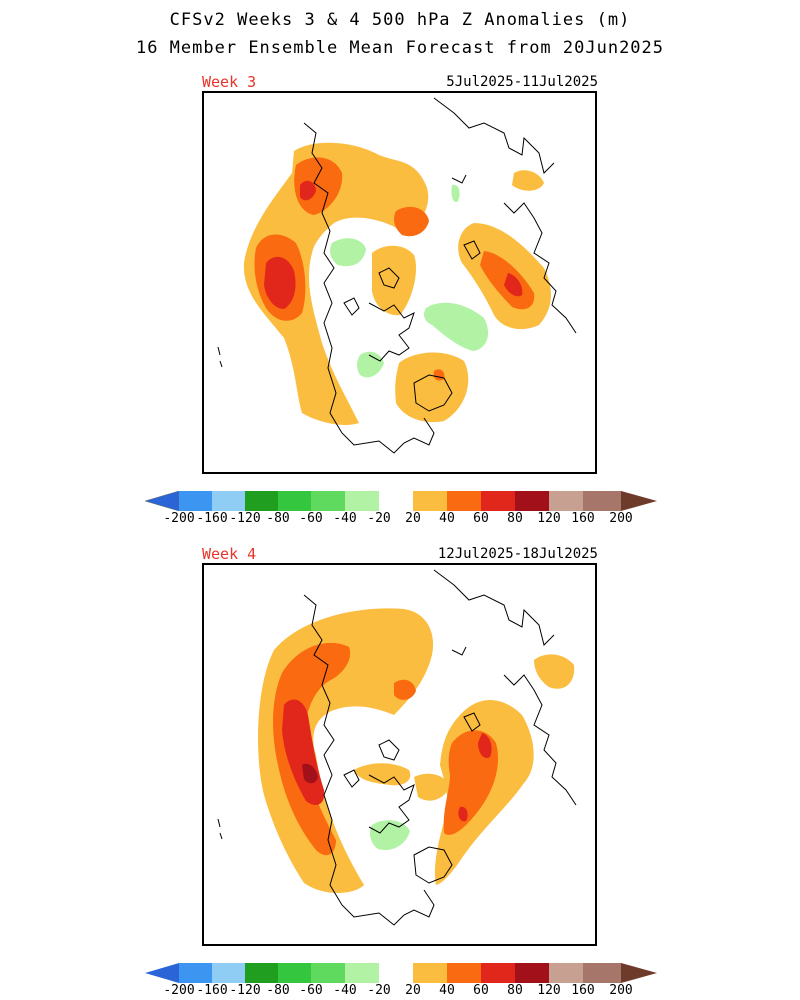 This screenshot has width=800, height=1000. Describe the element at coordinates (310, 773) in the screenshot. I see `anomaly-80-120-week4` at that location.